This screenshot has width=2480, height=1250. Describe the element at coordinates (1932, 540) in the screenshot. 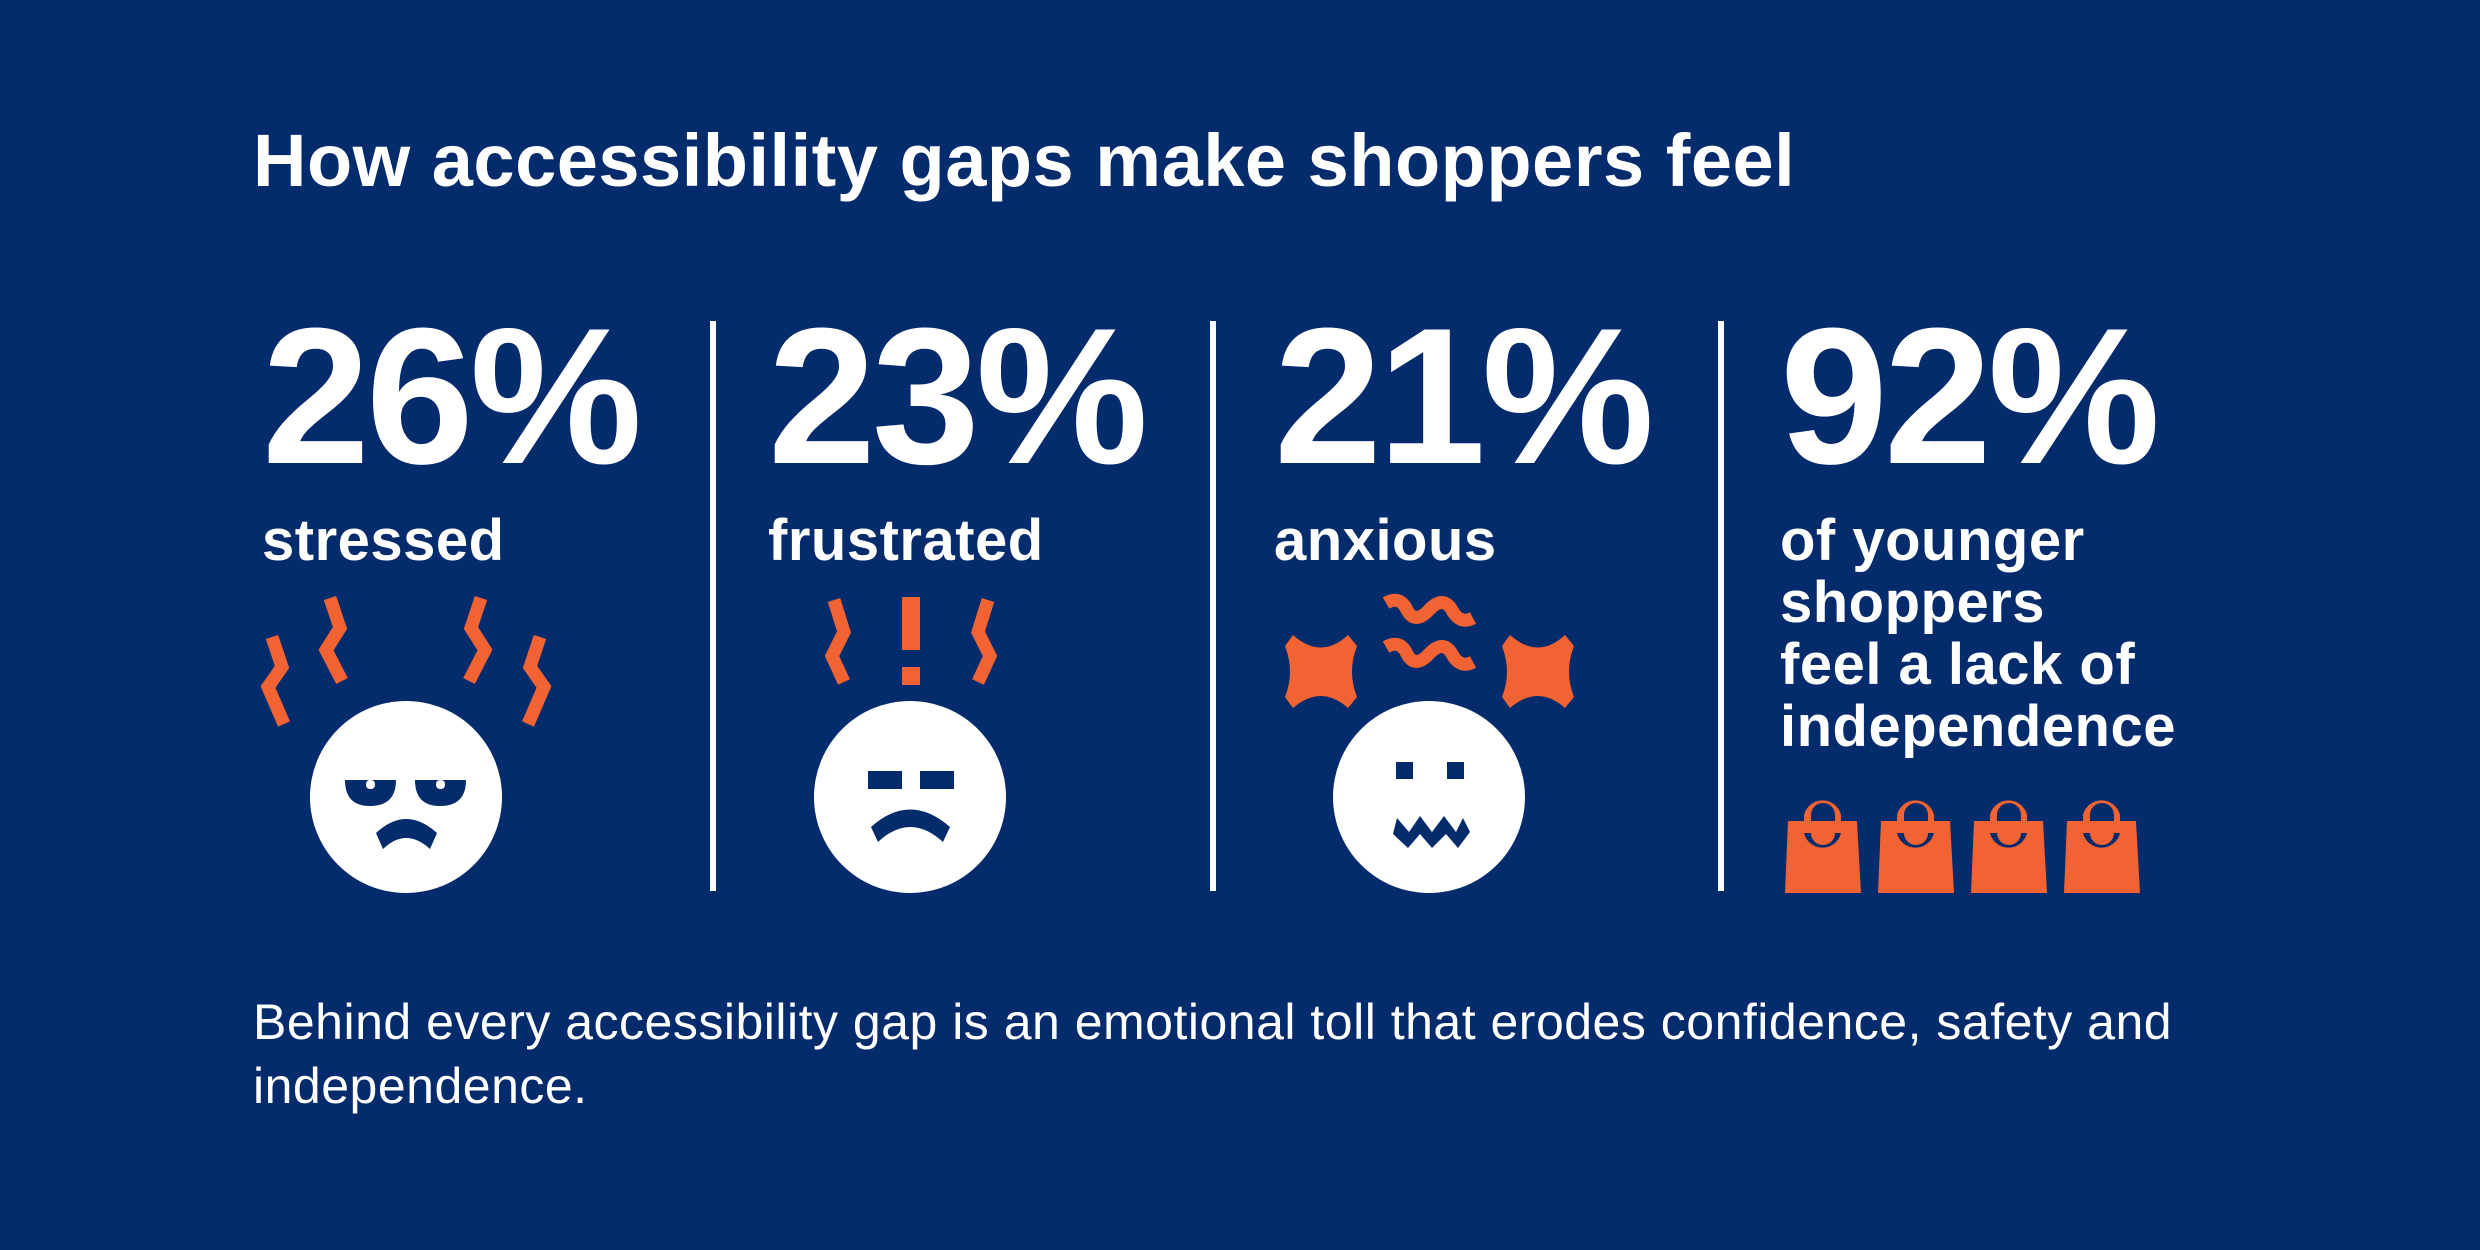

I see `label-line: of younger` at that location.